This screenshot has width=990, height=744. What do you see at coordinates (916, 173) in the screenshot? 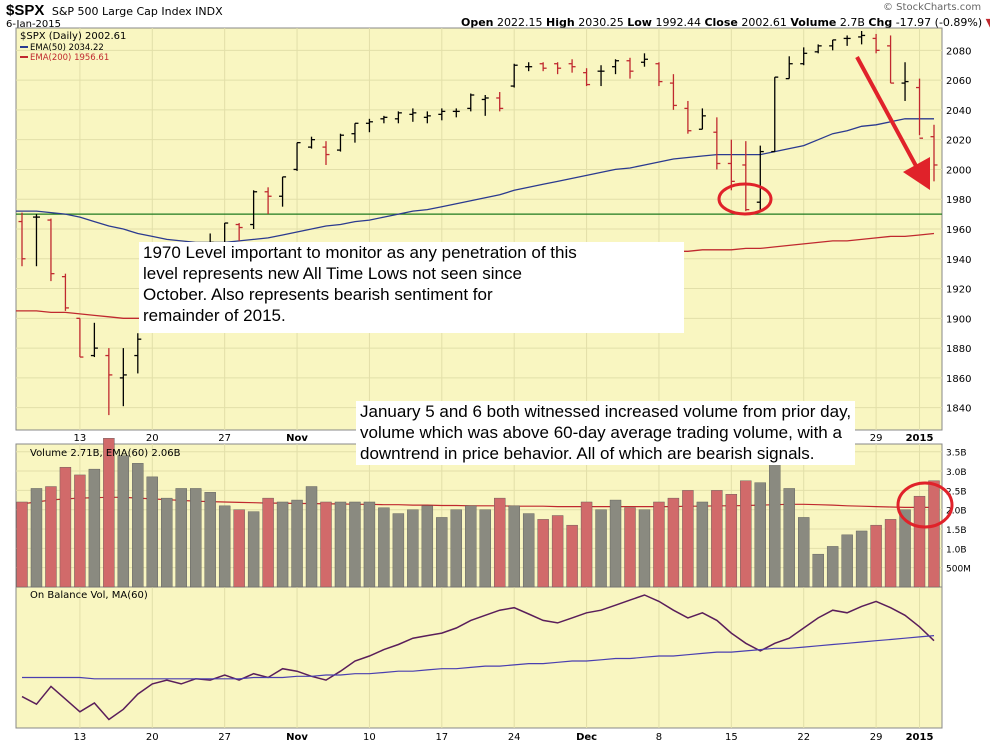
I see `down-arrow-head` at bounding box center [916, 173].